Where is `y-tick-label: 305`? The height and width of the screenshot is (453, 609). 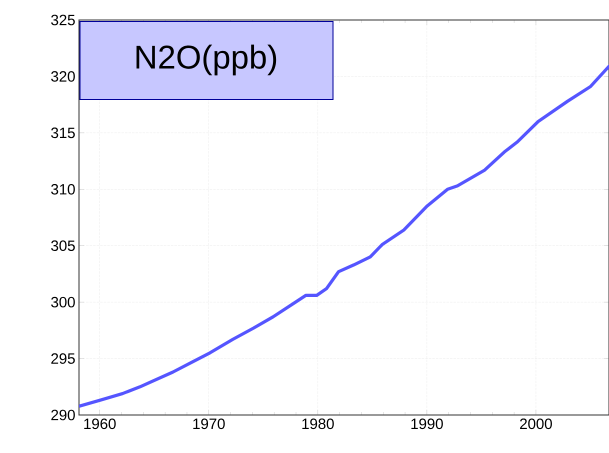 y-tick-label: 305 is located at coordinates (63, 245).